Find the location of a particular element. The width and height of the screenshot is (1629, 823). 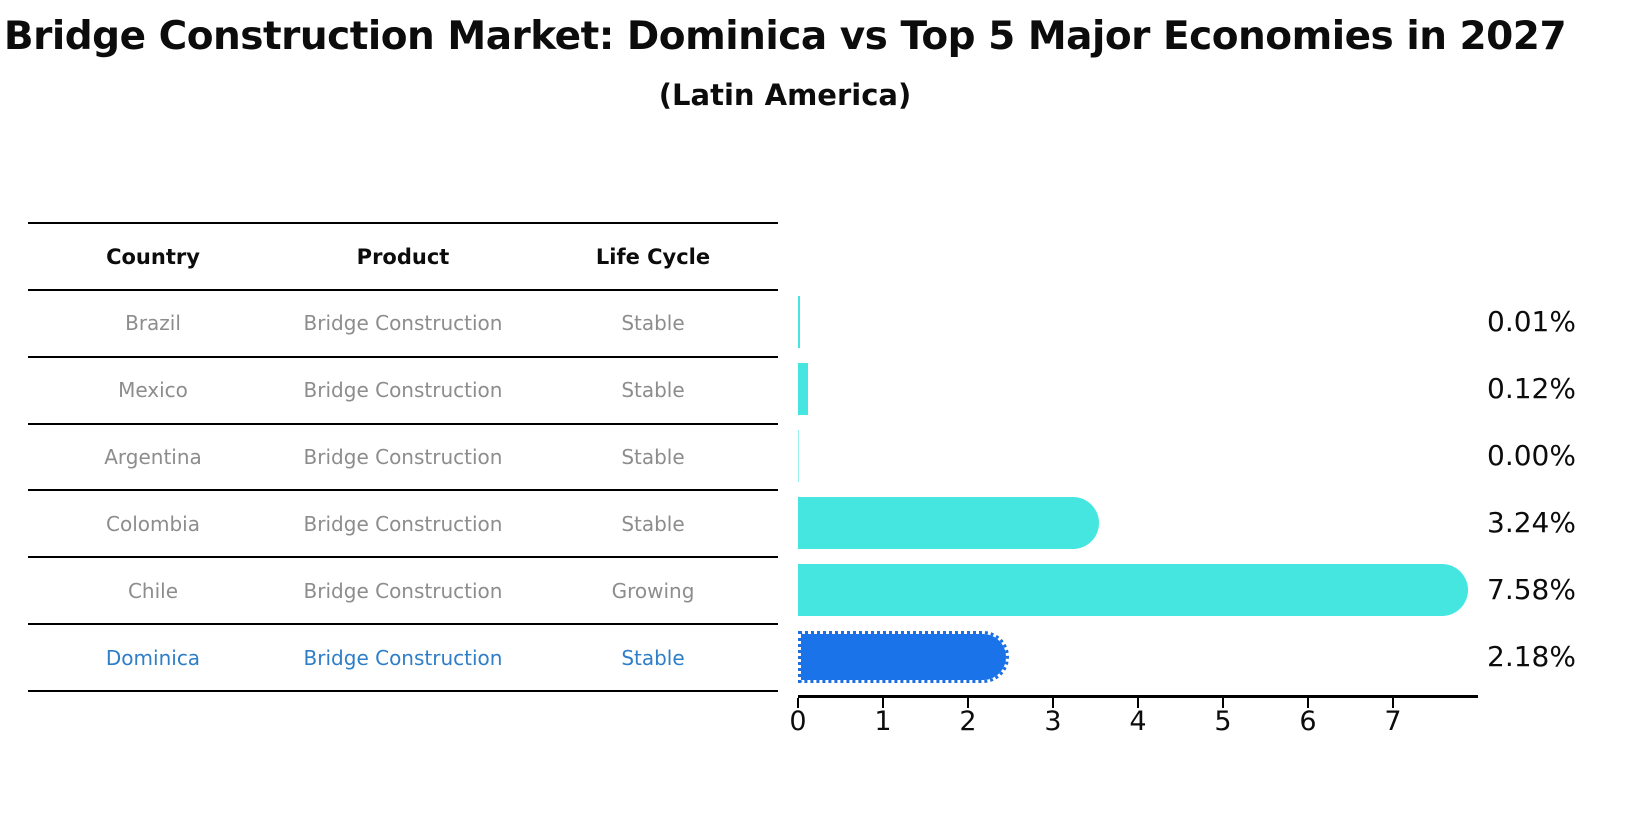

table-row-mexico: Mexico Bridge Construction Stable is located at coordinates (403, 391).